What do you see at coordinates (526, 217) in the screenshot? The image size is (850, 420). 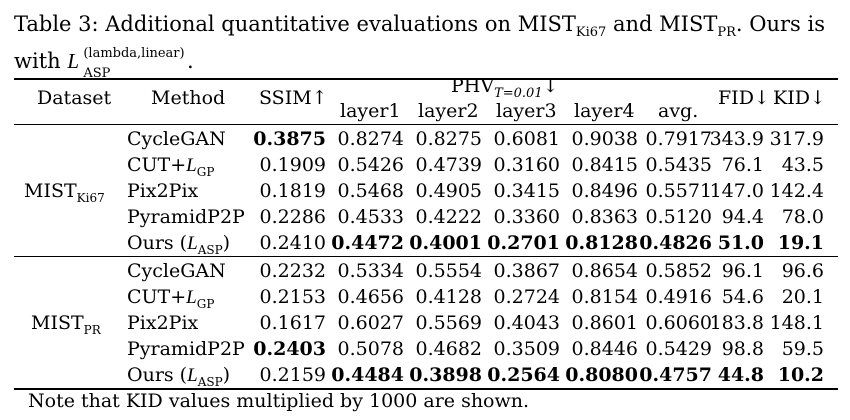 I see `cell-l3: 0.3360` at bounding box center [526, 217].